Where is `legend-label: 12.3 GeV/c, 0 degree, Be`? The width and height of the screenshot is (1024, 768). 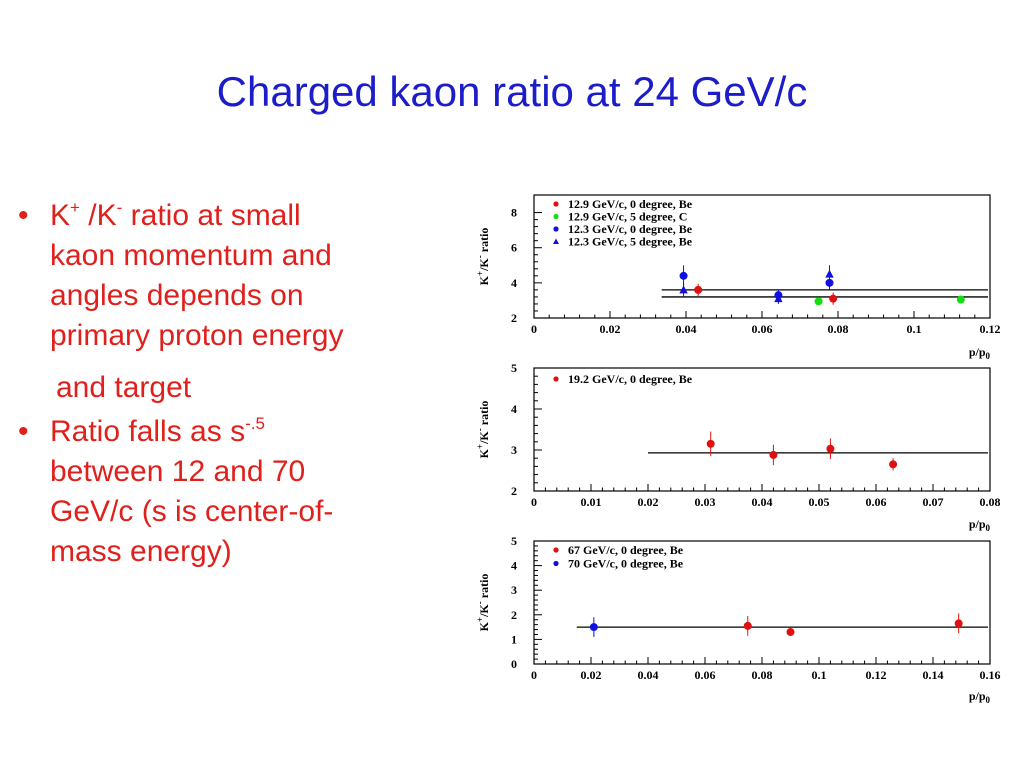 legend-label: 12.3 GeV/c, 0 degree, Be is located at coordinates (630, 229).